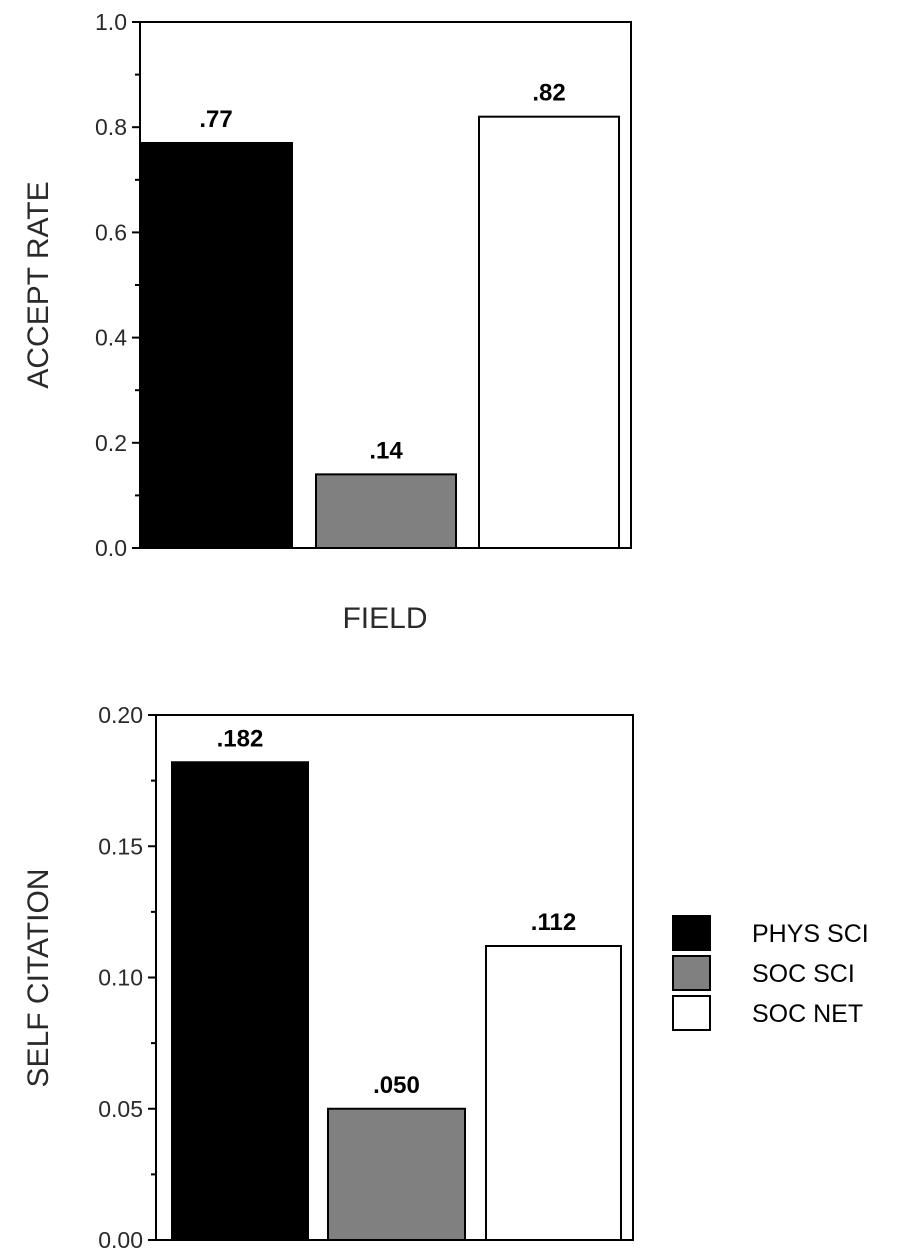  Describe the element at coordinates (38, 978) in the screenshot. I see `self-citation-y-axis-title: SELF CITATION` at that location.